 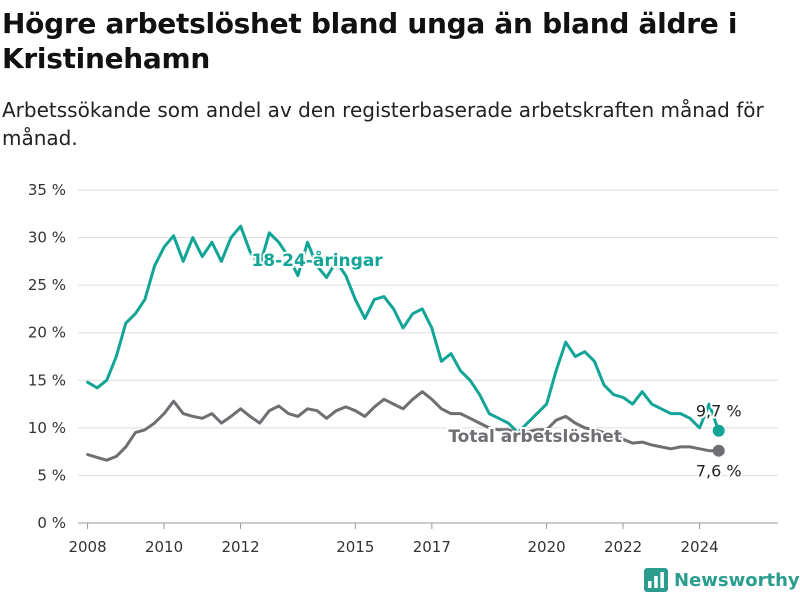 What do you see at coordinates (51, 523) in the screenshot?
I see `y-tick-label: 0 %` at bounding box center [51, 523].